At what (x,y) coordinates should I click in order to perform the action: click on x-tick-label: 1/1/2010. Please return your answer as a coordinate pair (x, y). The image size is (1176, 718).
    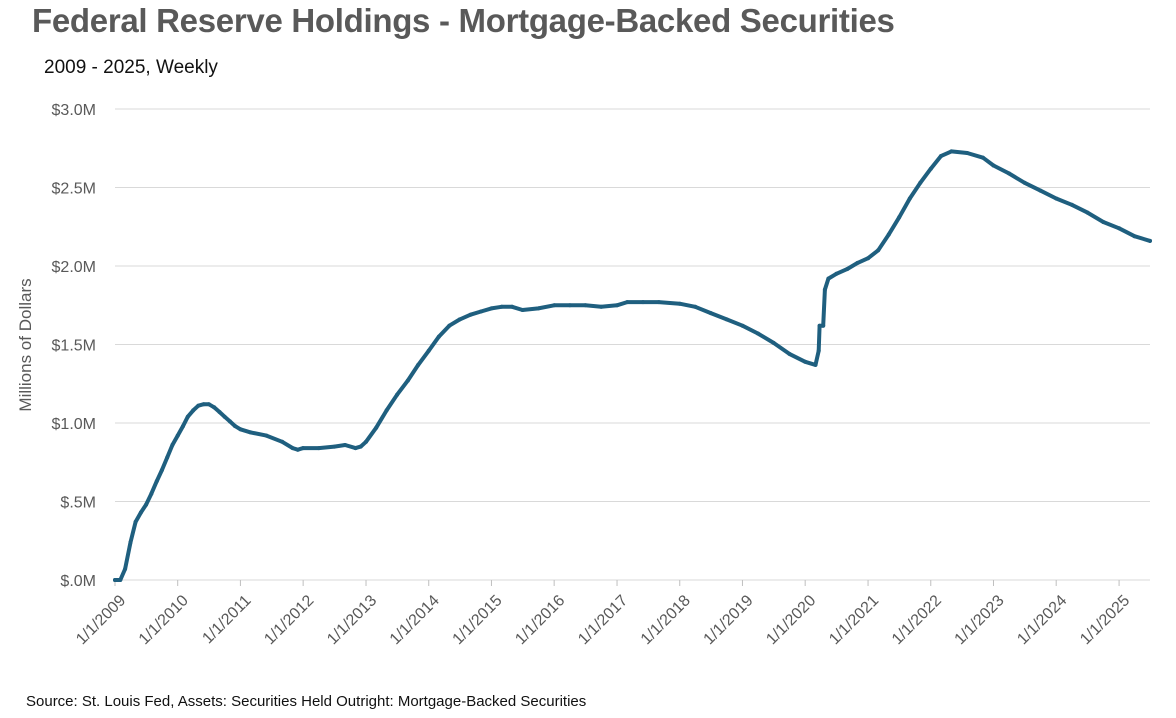
    Looking at the image, I should click on (164, 620).